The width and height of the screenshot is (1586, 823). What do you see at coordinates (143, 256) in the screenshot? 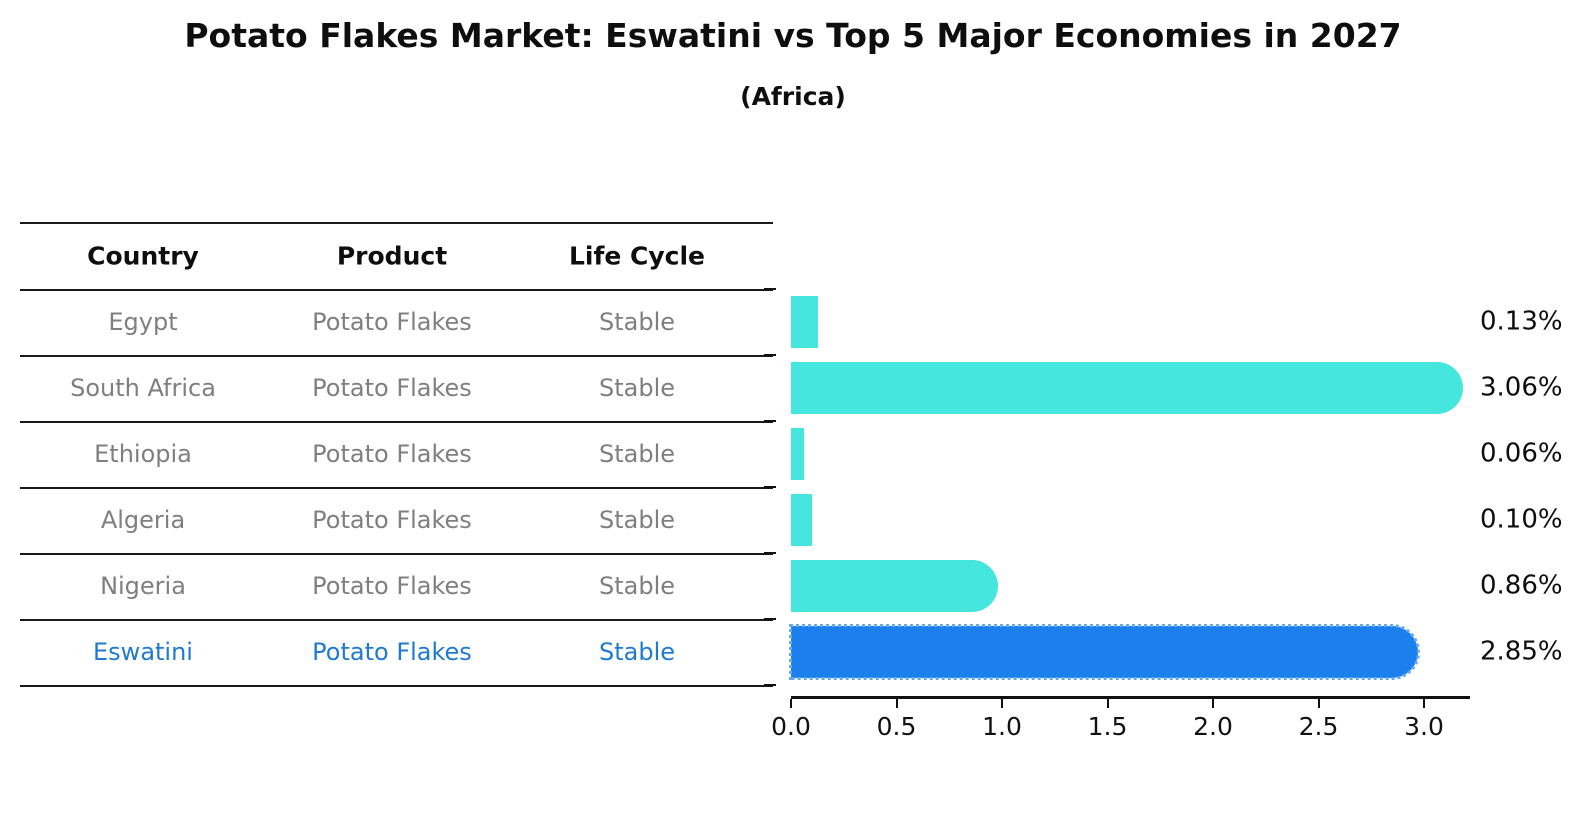
I see `column-header-country: Country` at bounding box center [143, 256].